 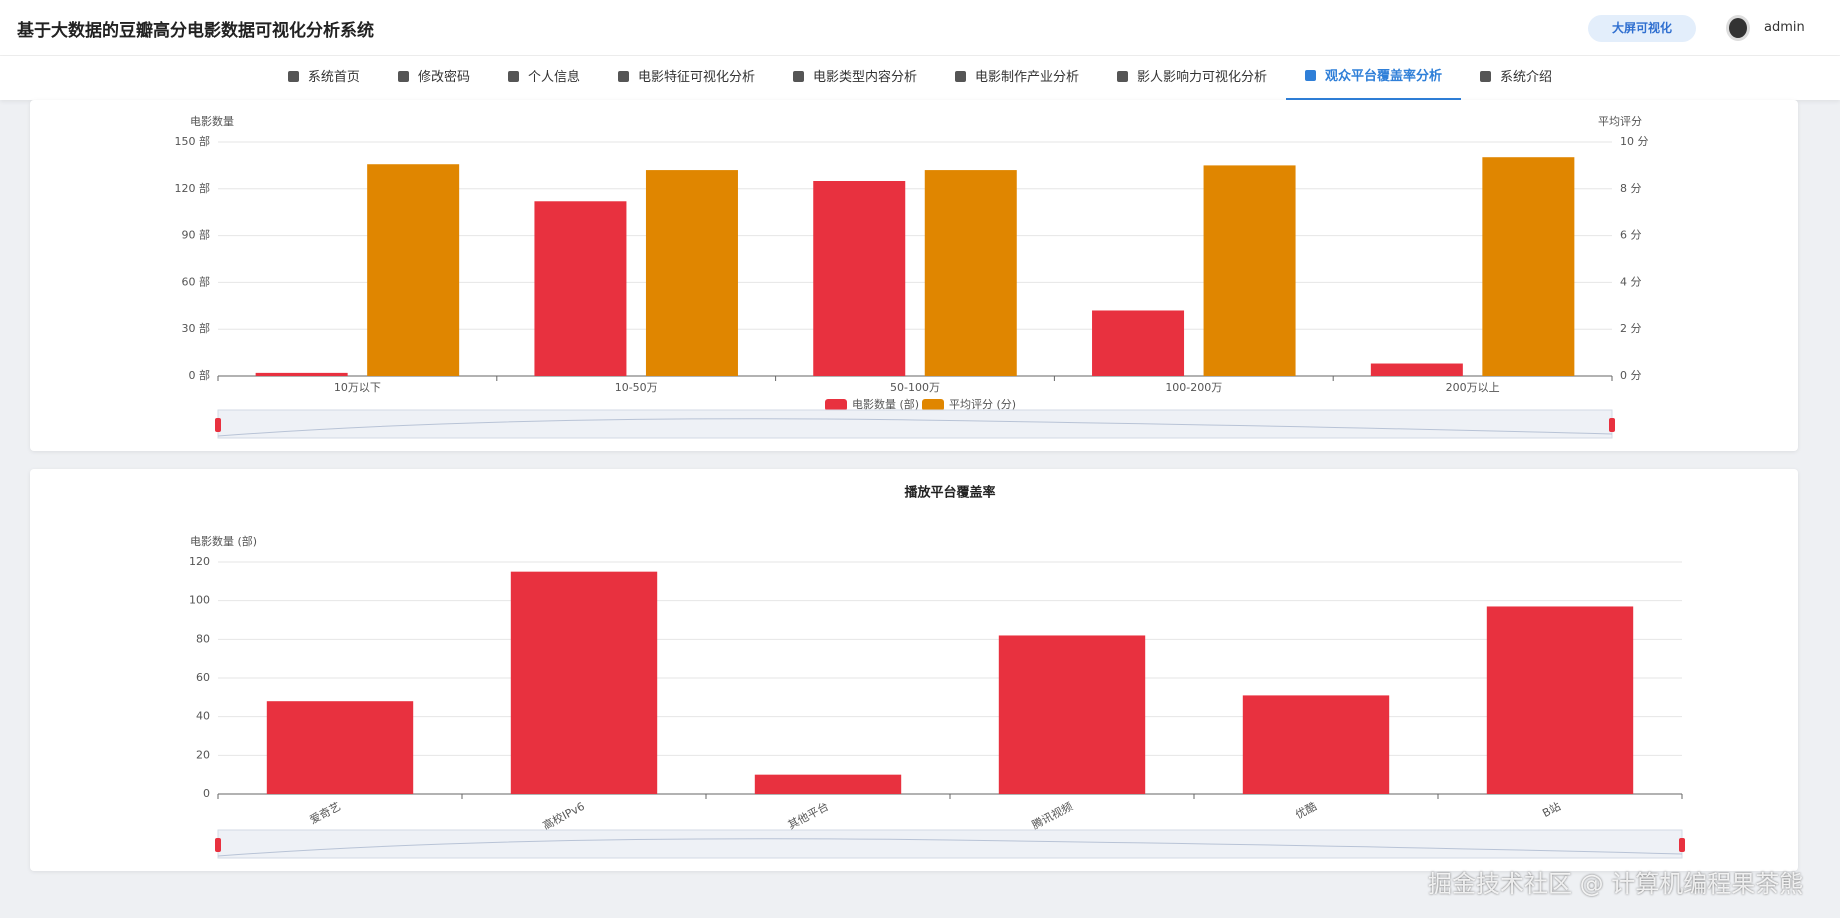 I want to click on x-tick-label: 10万以下, so click(x=357, y=387).